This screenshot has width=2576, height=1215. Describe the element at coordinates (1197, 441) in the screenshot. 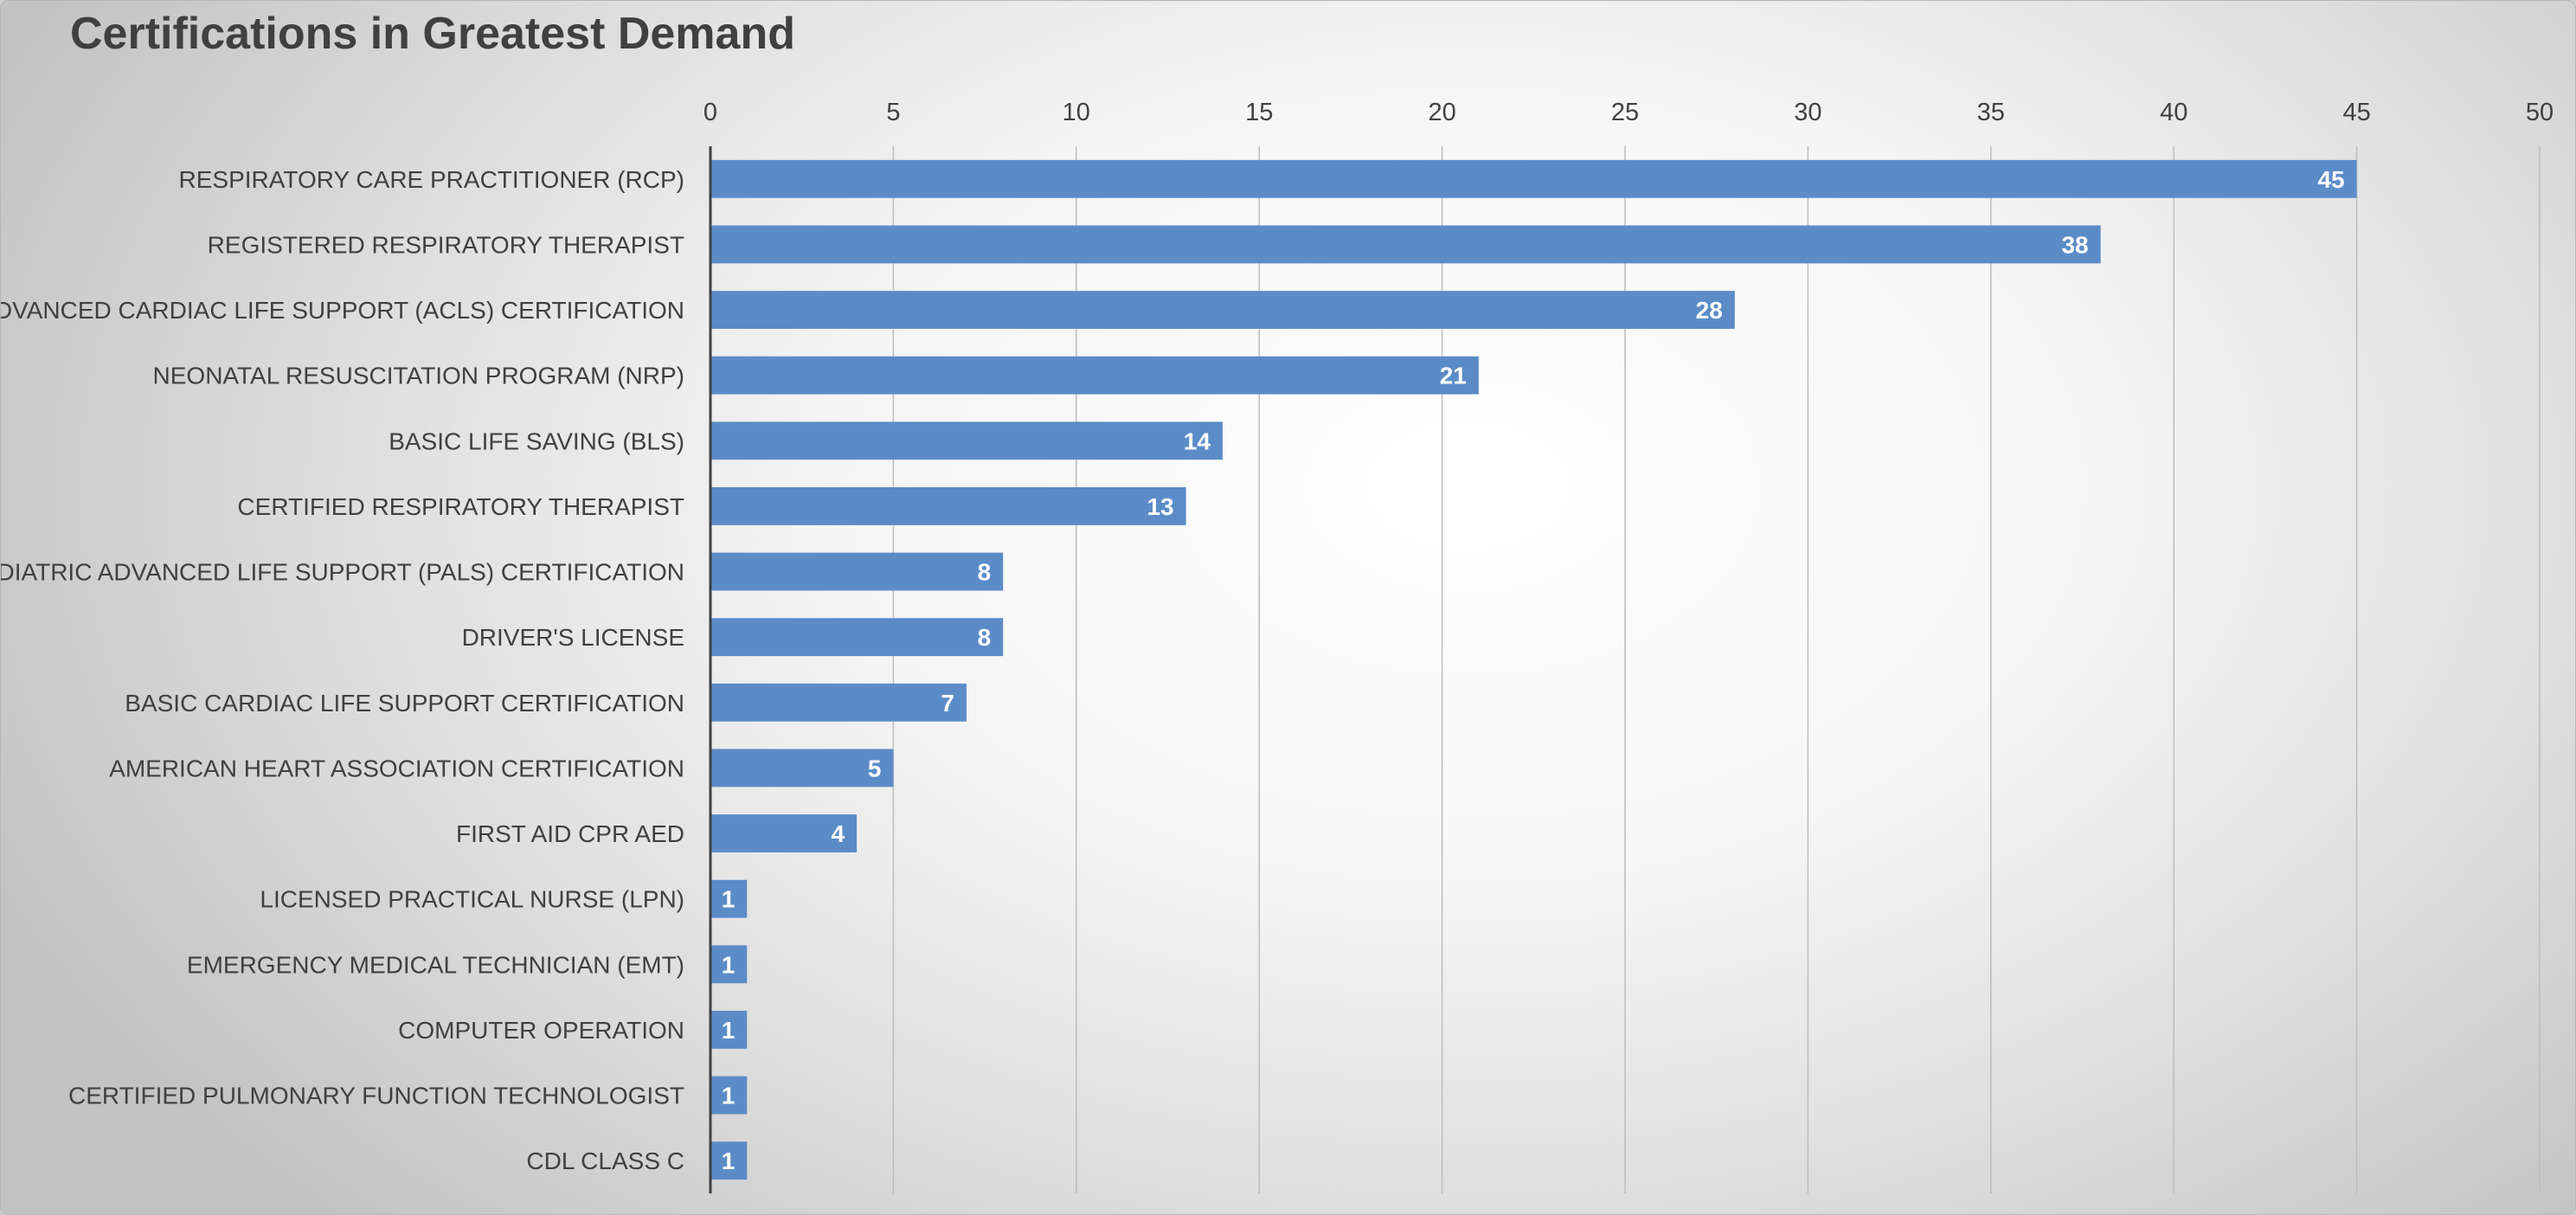

I see `data-label: 14` at that location.